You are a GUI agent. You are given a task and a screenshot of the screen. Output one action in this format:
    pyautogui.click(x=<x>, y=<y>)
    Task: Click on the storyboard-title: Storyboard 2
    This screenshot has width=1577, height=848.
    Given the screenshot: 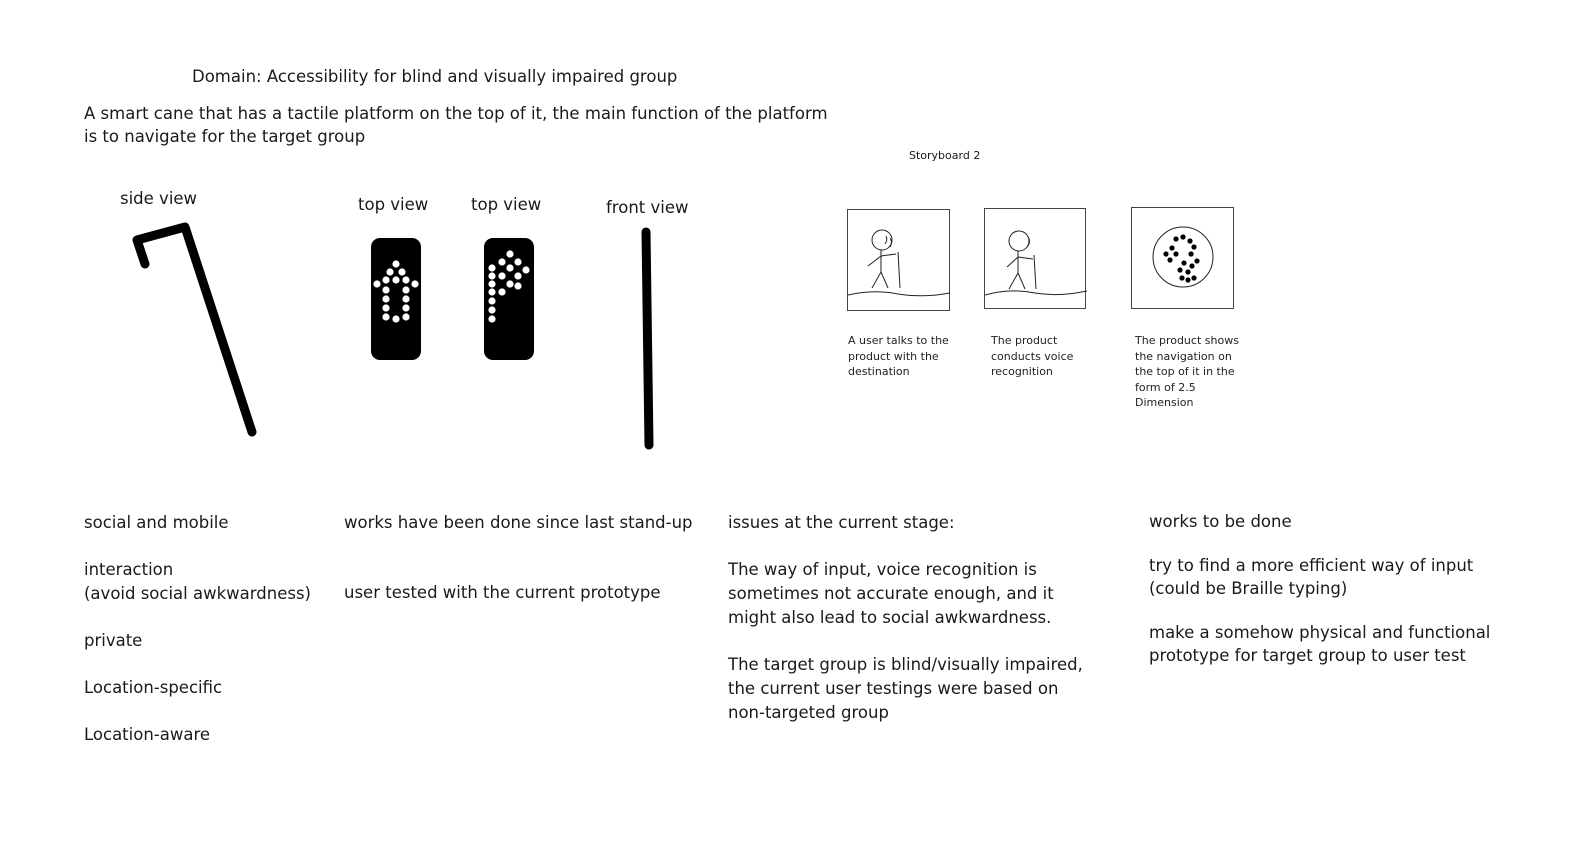 What is the action you would take?
    pyautogui.click(x=945, y=155)
    